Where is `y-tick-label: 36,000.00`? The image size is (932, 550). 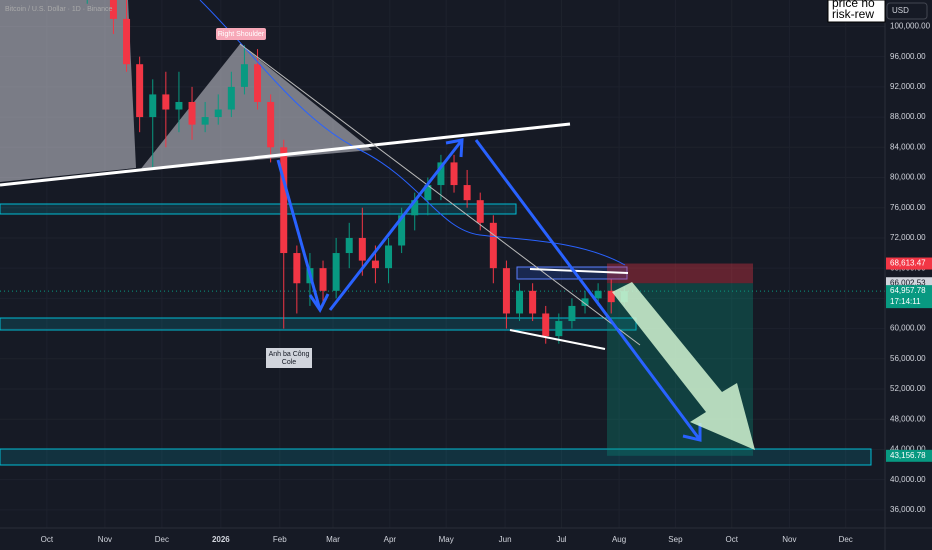
y-tick-label: 36,000.00 is located at coordinates (908, 509).